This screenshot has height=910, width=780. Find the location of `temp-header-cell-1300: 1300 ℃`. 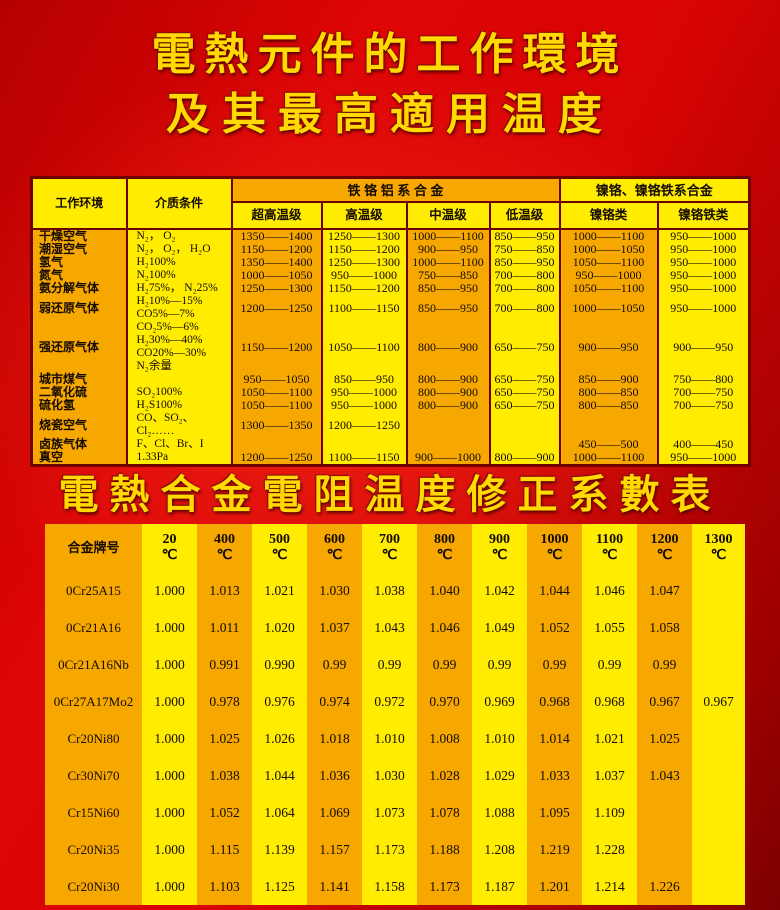

temp-header-cell-1300: 1300 ℃ is located at coordinates (718, 548).